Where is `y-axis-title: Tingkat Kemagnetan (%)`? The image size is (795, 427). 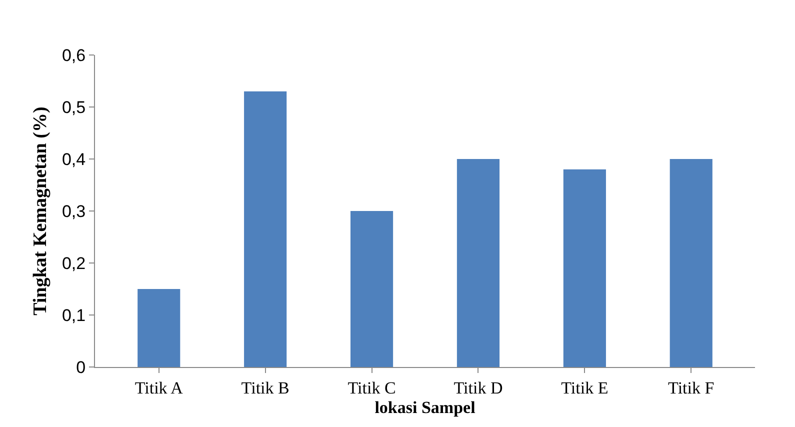 y-axis-title: Tingkat Kemagnetan (%) is located at coordinates (40, 211).